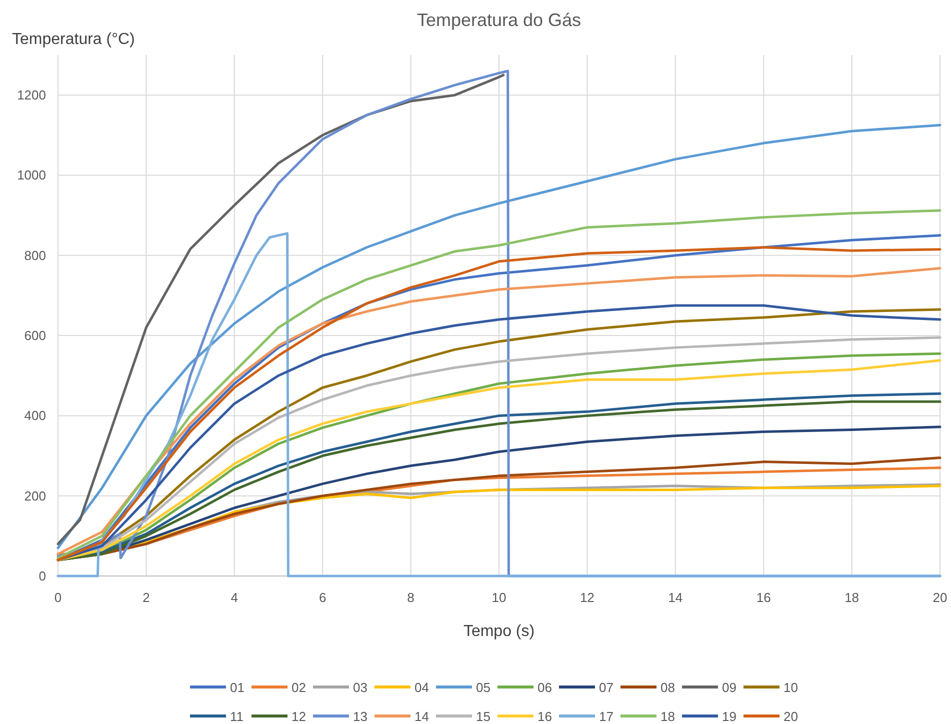 Image resolution: width=951 pixels, height=724 pixels. I want to click on legend-label: 03, so click(360, 687).